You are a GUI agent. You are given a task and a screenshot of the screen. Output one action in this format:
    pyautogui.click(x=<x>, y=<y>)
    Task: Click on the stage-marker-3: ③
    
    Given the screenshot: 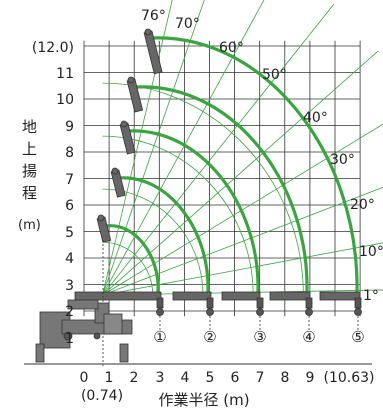 What is the action you would take?
    pyautogui.click(x=259, y=337)
    